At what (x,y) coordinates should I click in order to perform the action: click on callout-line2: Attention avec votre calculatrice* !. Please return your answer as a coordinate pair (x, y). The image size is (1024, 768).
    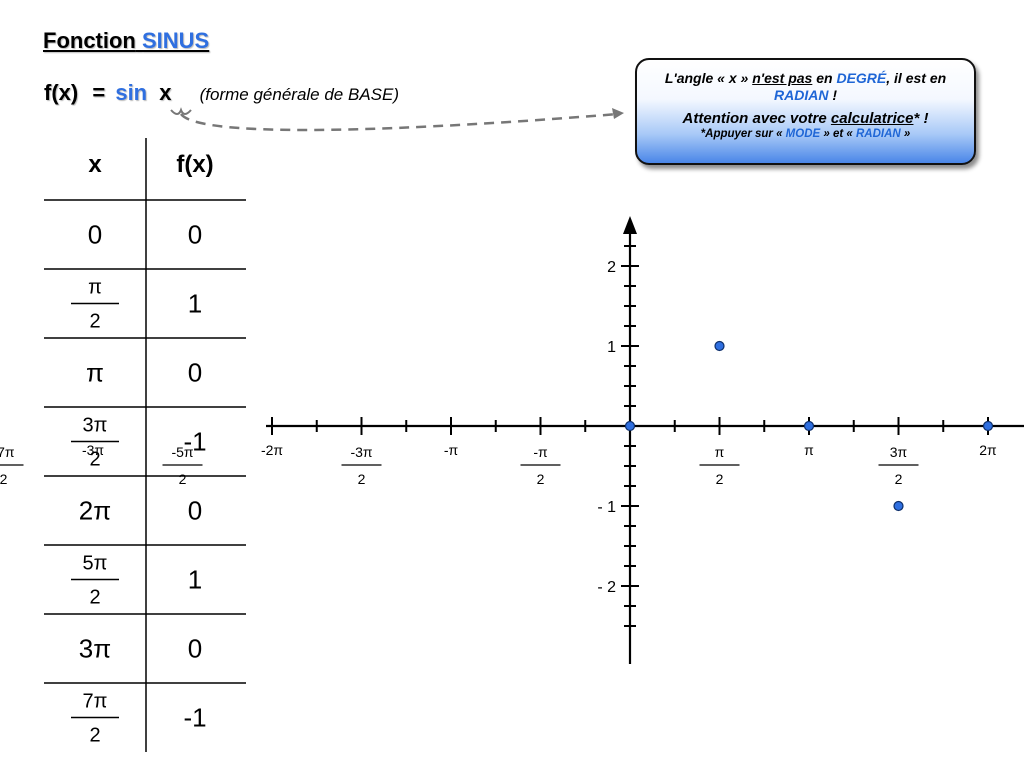
    Looking at the image, I should click on (805, 118).